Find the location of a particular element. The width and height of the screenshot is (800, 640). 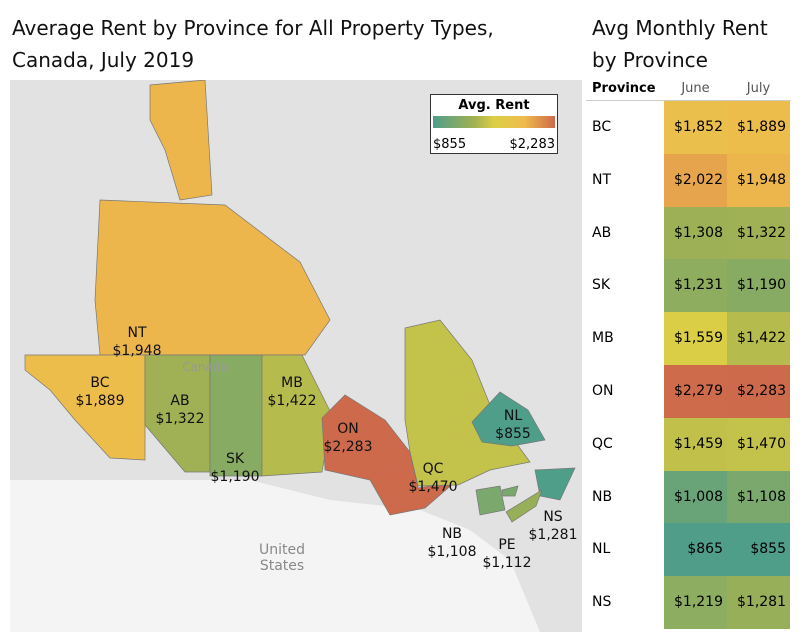

label-mb: MB $1,422 is located at coordinates (292, 392).